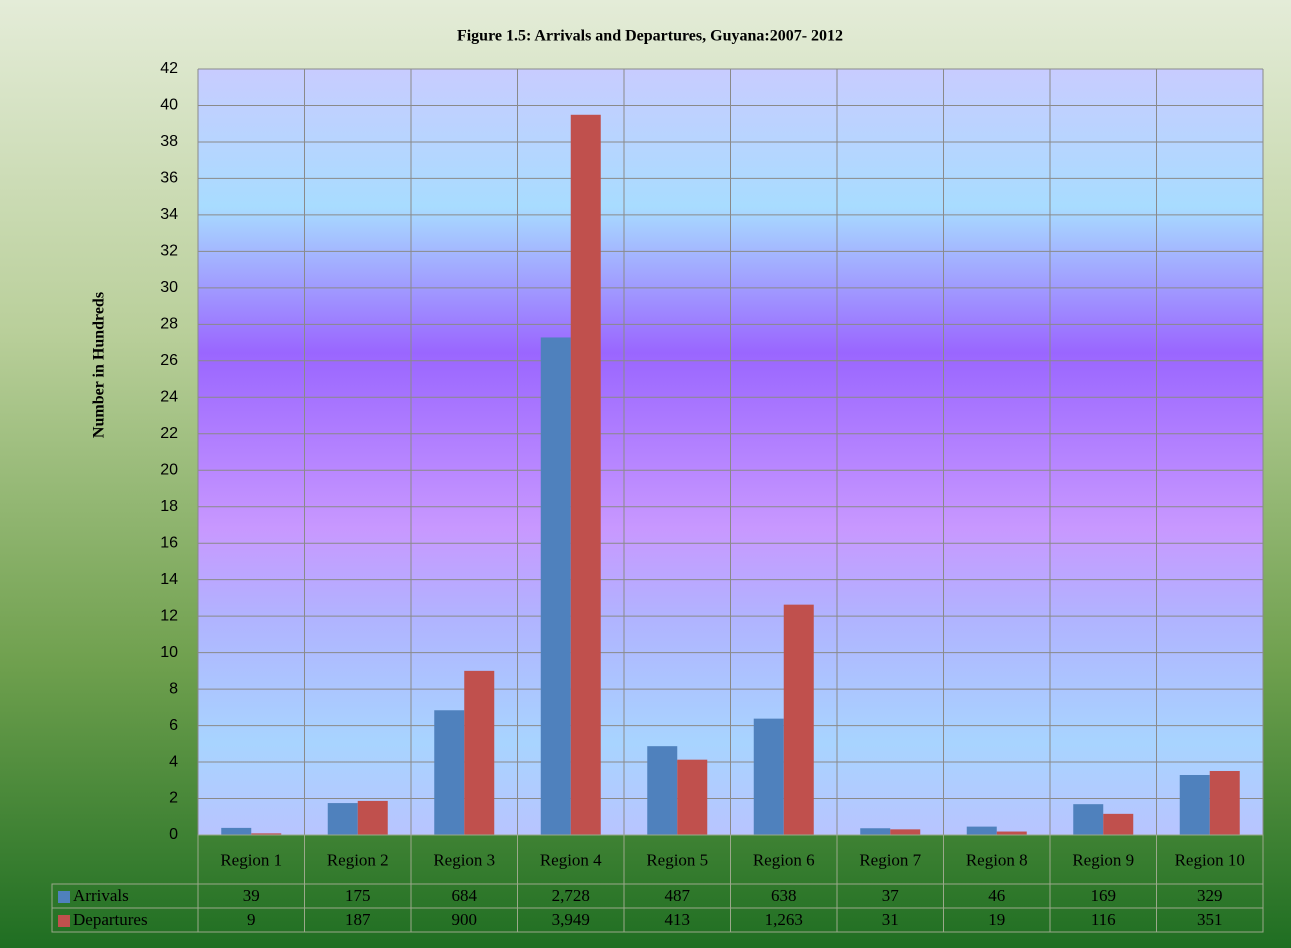 This screenshot has height=948, width=1291. I want to click on table-value: 638, so click(784, 895).